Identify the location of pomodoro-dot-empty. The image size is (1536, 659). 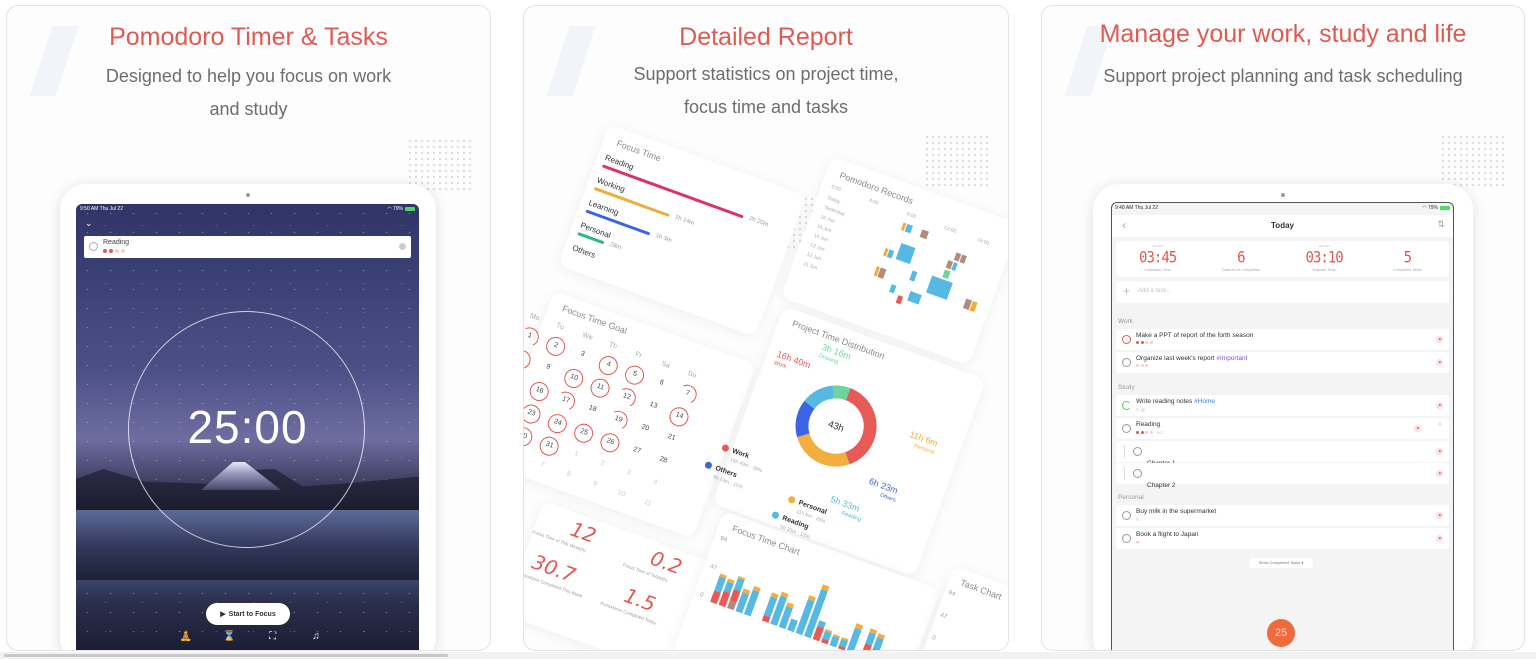
(117, 251).